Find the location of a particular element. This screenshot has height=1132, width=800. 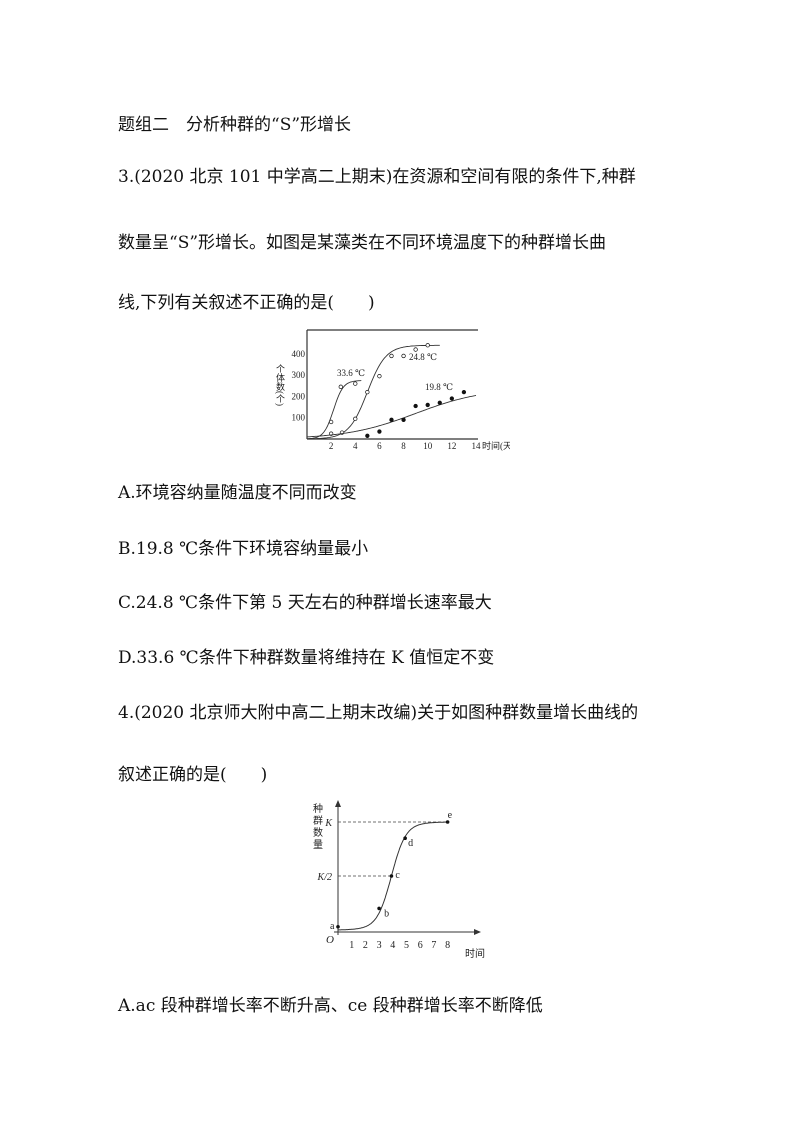

y-axis-arrow-icon is located at coordinates (338, 803).